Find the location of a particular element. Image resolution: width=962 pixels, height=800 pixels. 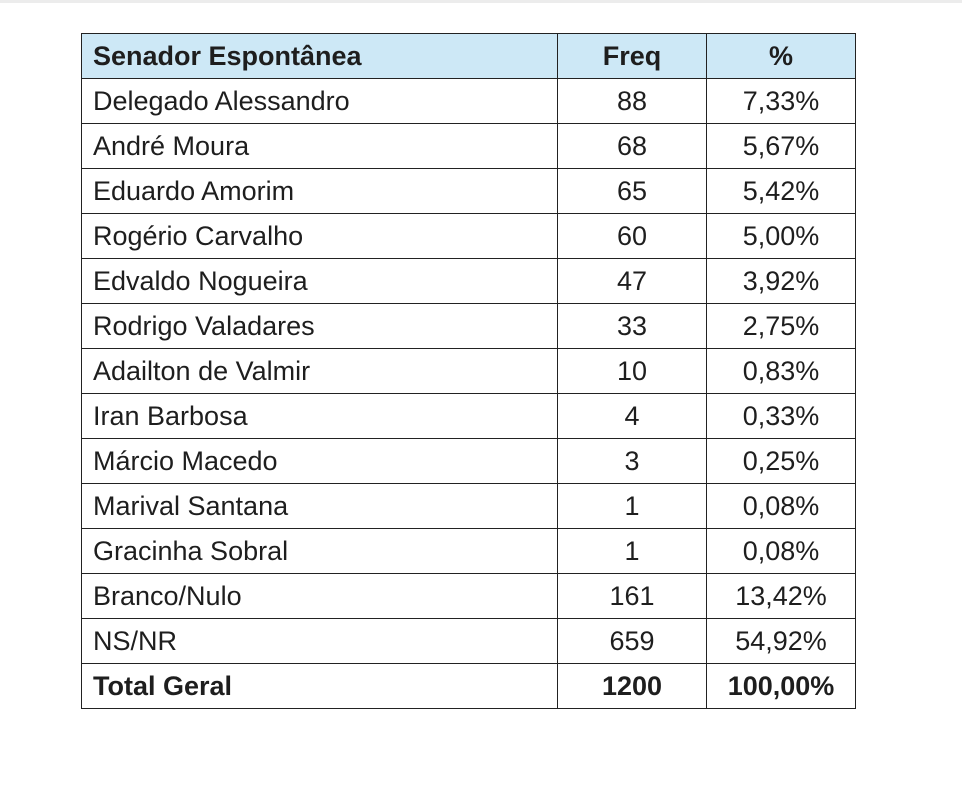

candidate-name: NS/NR is located at coordinates (319, 641).